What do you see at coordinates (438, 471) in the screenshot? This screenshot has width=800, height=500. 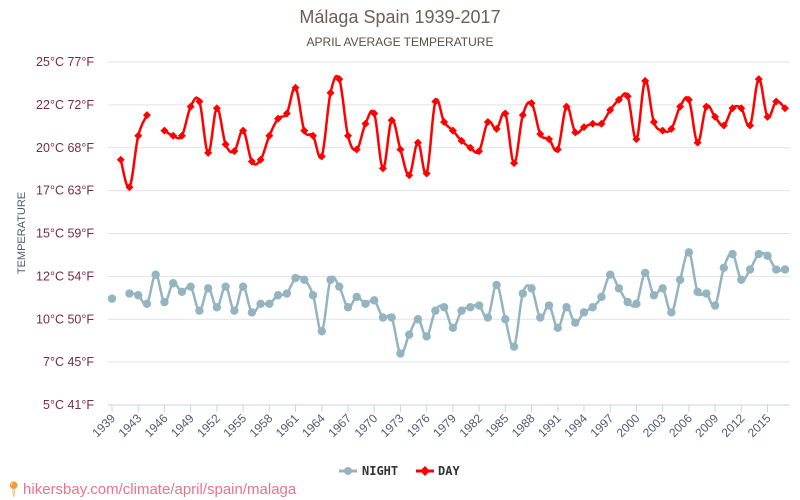 I see `legend-item-day: DAY` at bounding box center [438, 471].